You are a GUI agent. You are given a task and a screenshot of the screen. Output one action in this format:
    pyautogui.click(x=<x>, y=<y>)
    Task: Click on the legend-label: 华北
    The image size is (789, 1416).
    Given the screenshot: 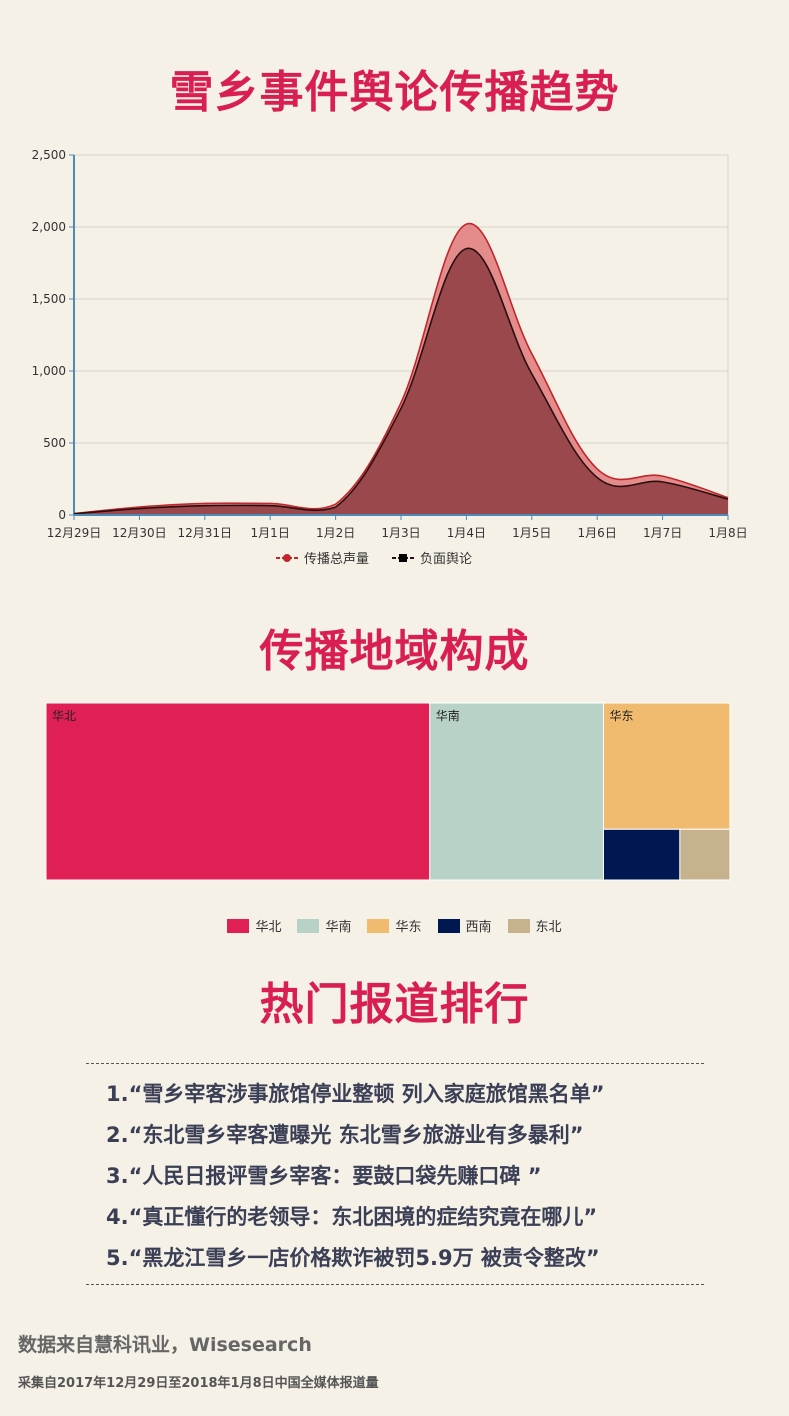 What is the action you would take?
    pyautogui.click(x=268, y=927)
    